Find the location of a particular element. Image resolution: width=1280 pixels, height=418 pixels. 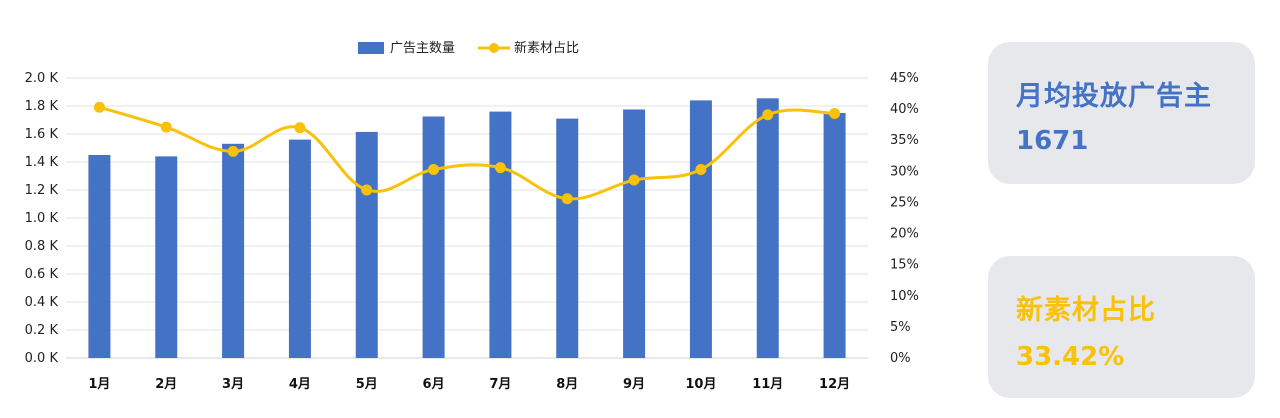

x-axis-ticks: 1月 2月 3月 4月 5月 6月 7月 8月 9月 10月 11月 12月 is located at coordinates (469, 384).